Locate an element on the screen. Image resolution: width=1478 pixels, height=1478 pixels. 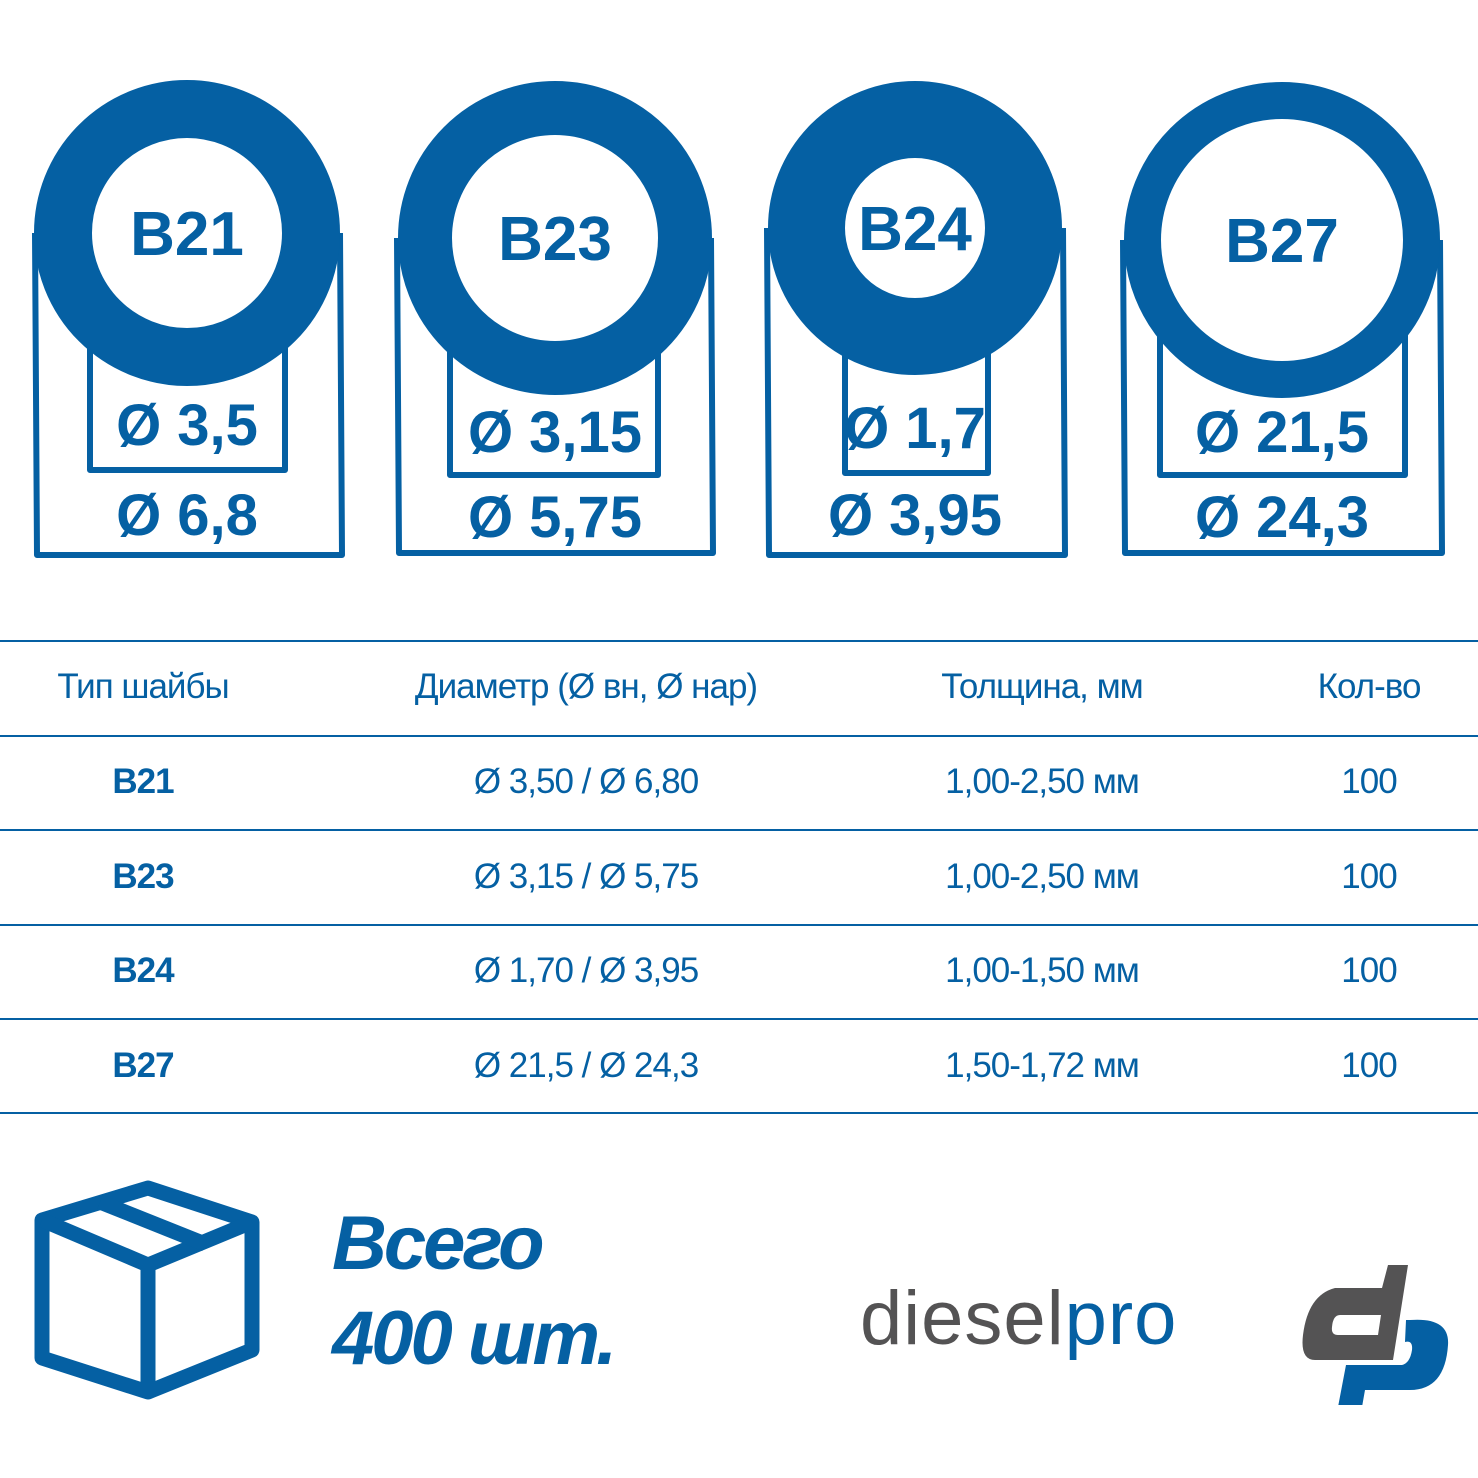
column-header: Диаметр (Ø вн, Ø нар) is located at coordinates (586, 686).